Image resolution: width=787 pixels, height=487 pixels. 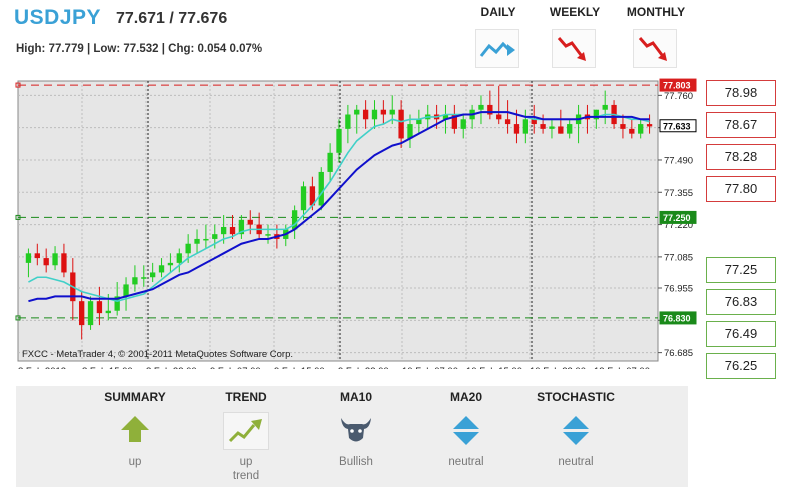 I want to click on indicator-trend: TREND up trend, so click(x=246, y=434).